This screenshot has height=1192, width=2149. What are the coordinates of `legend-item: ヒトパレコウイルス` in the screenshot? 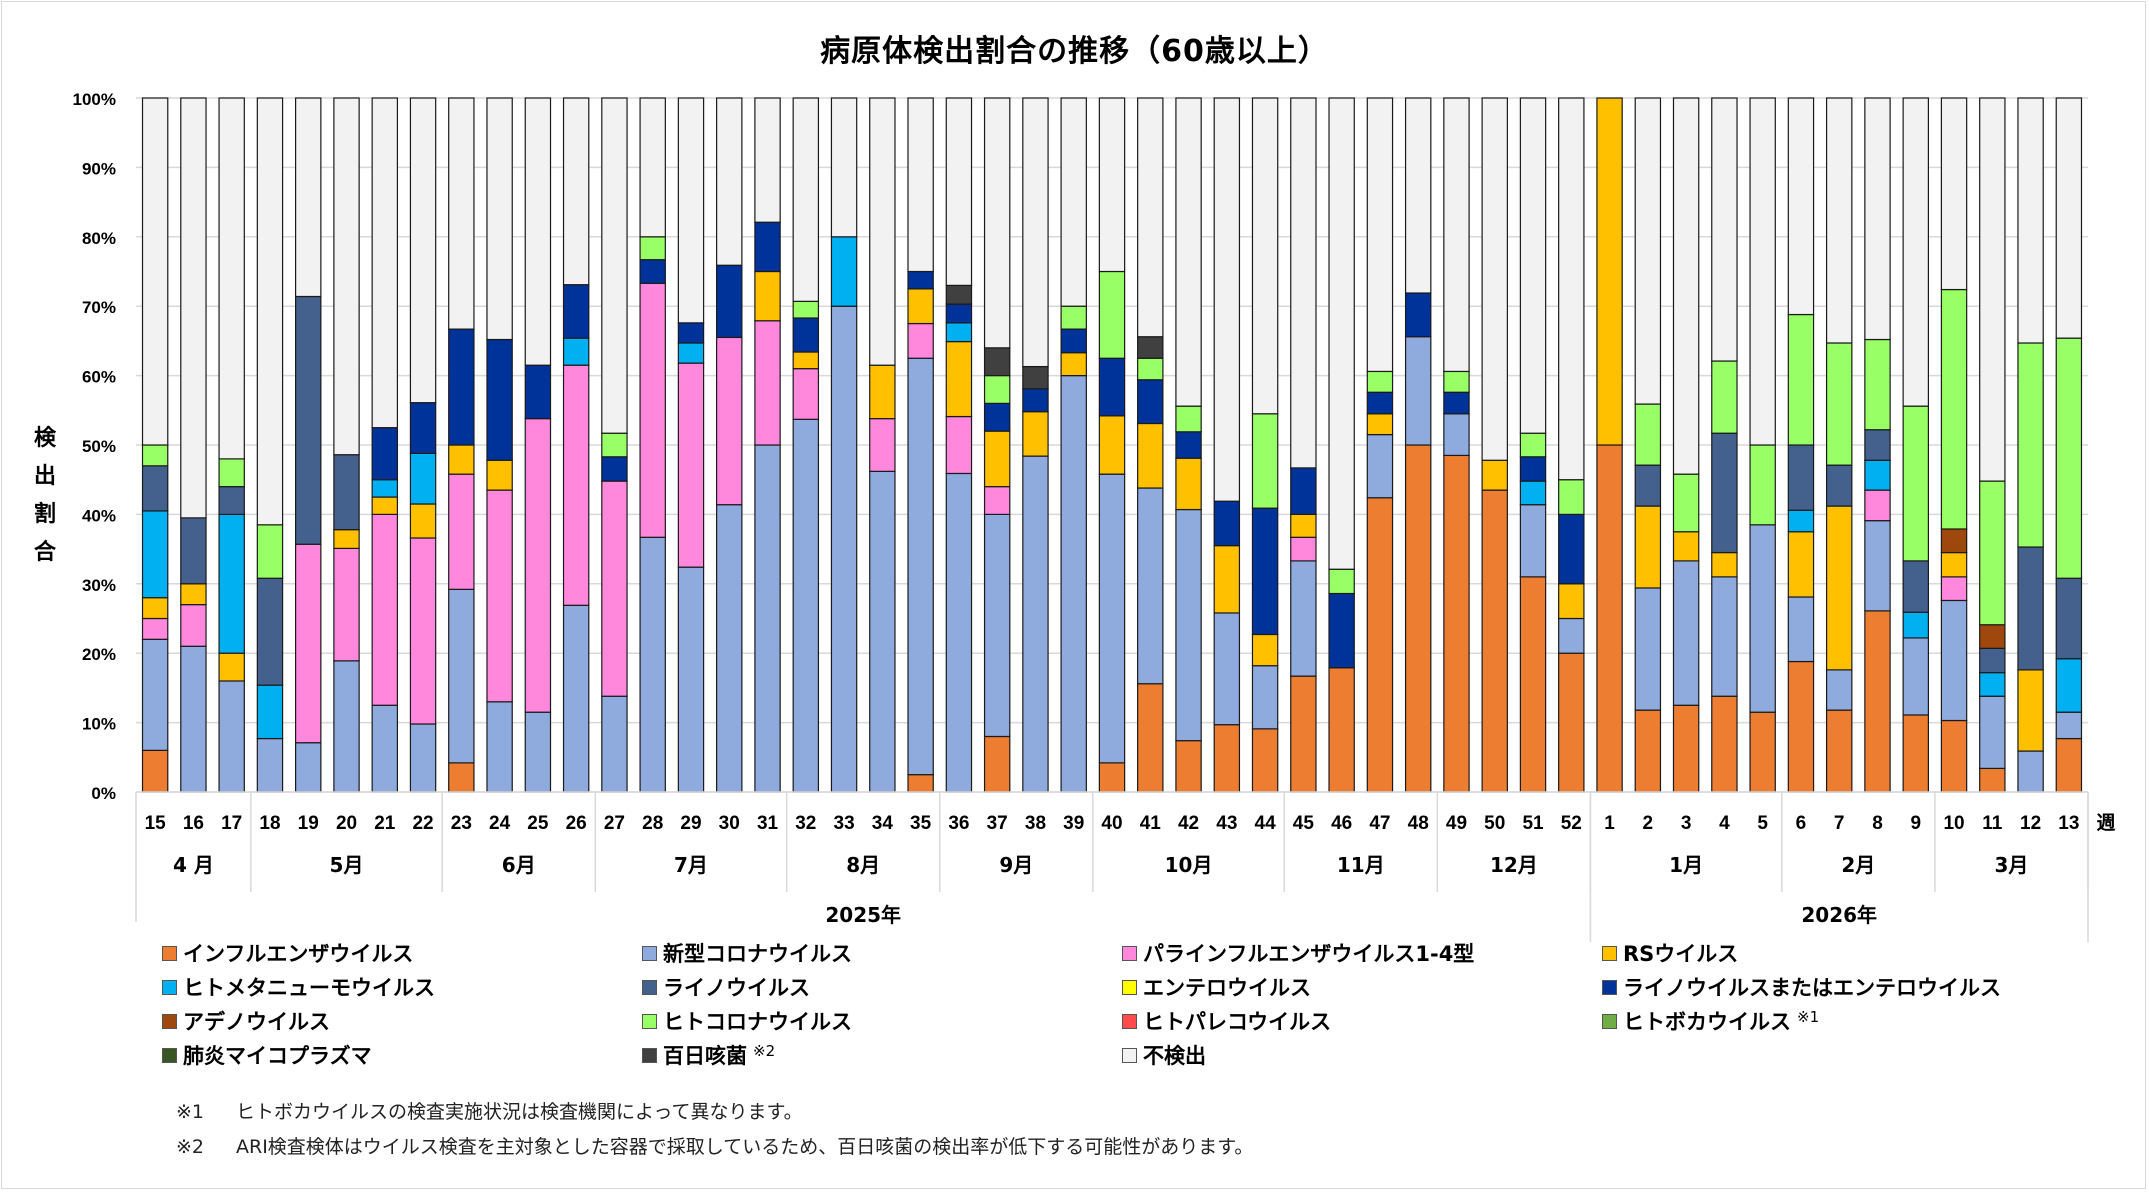 It's located at (1226, 1021).